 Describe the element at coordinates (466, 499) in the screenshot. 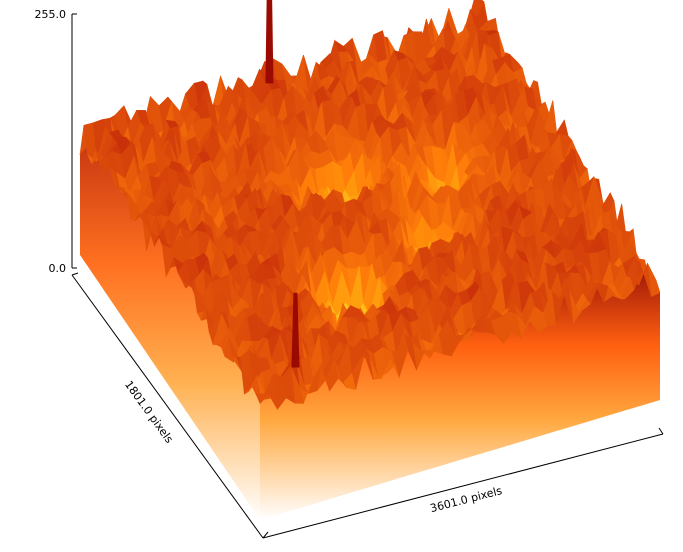

I see `x-axis-label: 3601.0 pixels` at that location.